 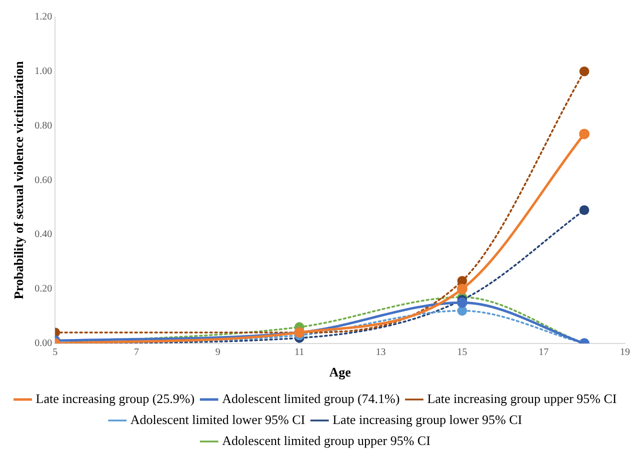 What do you see at coordinates (43, 234) in the screenshot?
I see `y-tick-label: 0.40` at bounding box center [43, 234].